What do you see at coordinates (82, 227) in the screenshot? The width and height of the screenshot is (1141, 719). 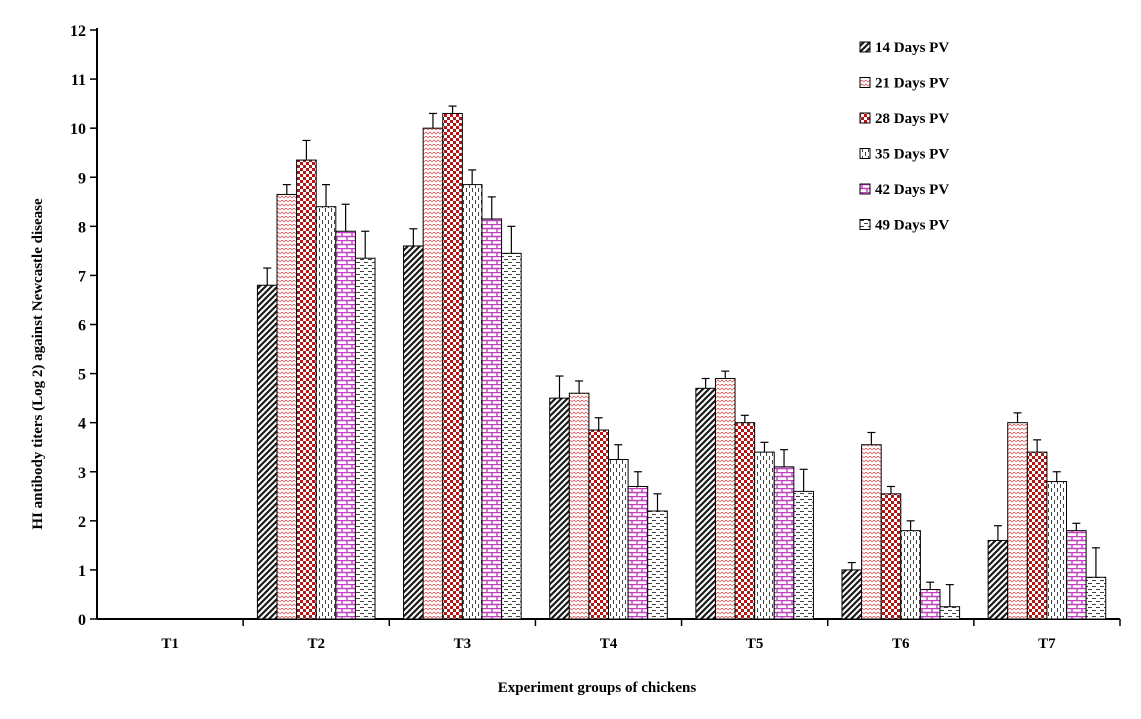 I see `y-tick-label: 8` at bounding box center [82, 227].